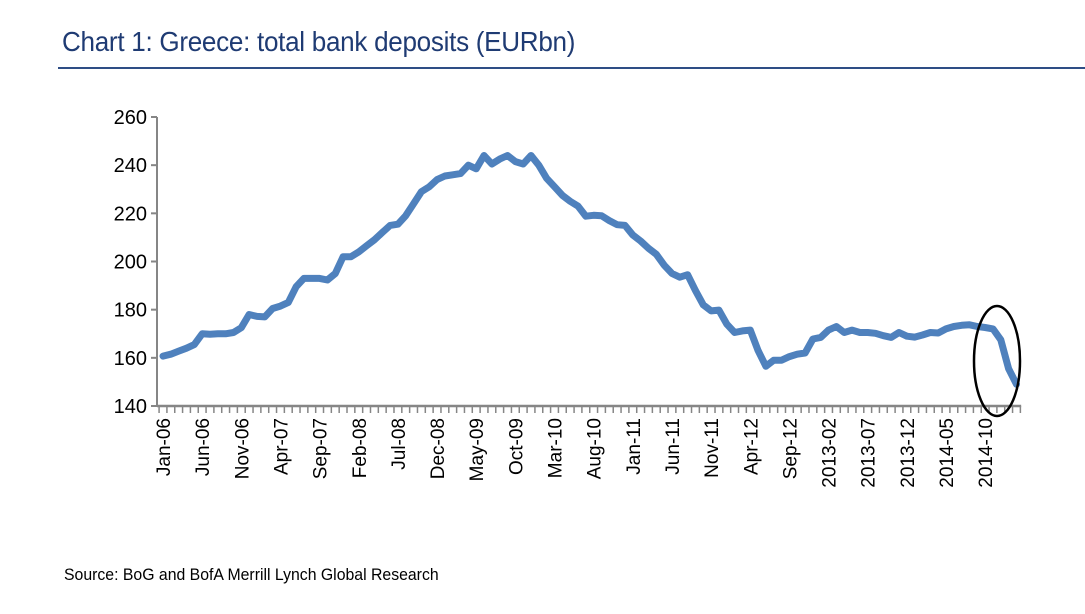 Image resolution: width=1085 pixels, height=614 pixels. What do you see at coordinates (130, 407) in the screenshot?
I see `y-tick-label: 140` at bounding box center [130, 407].